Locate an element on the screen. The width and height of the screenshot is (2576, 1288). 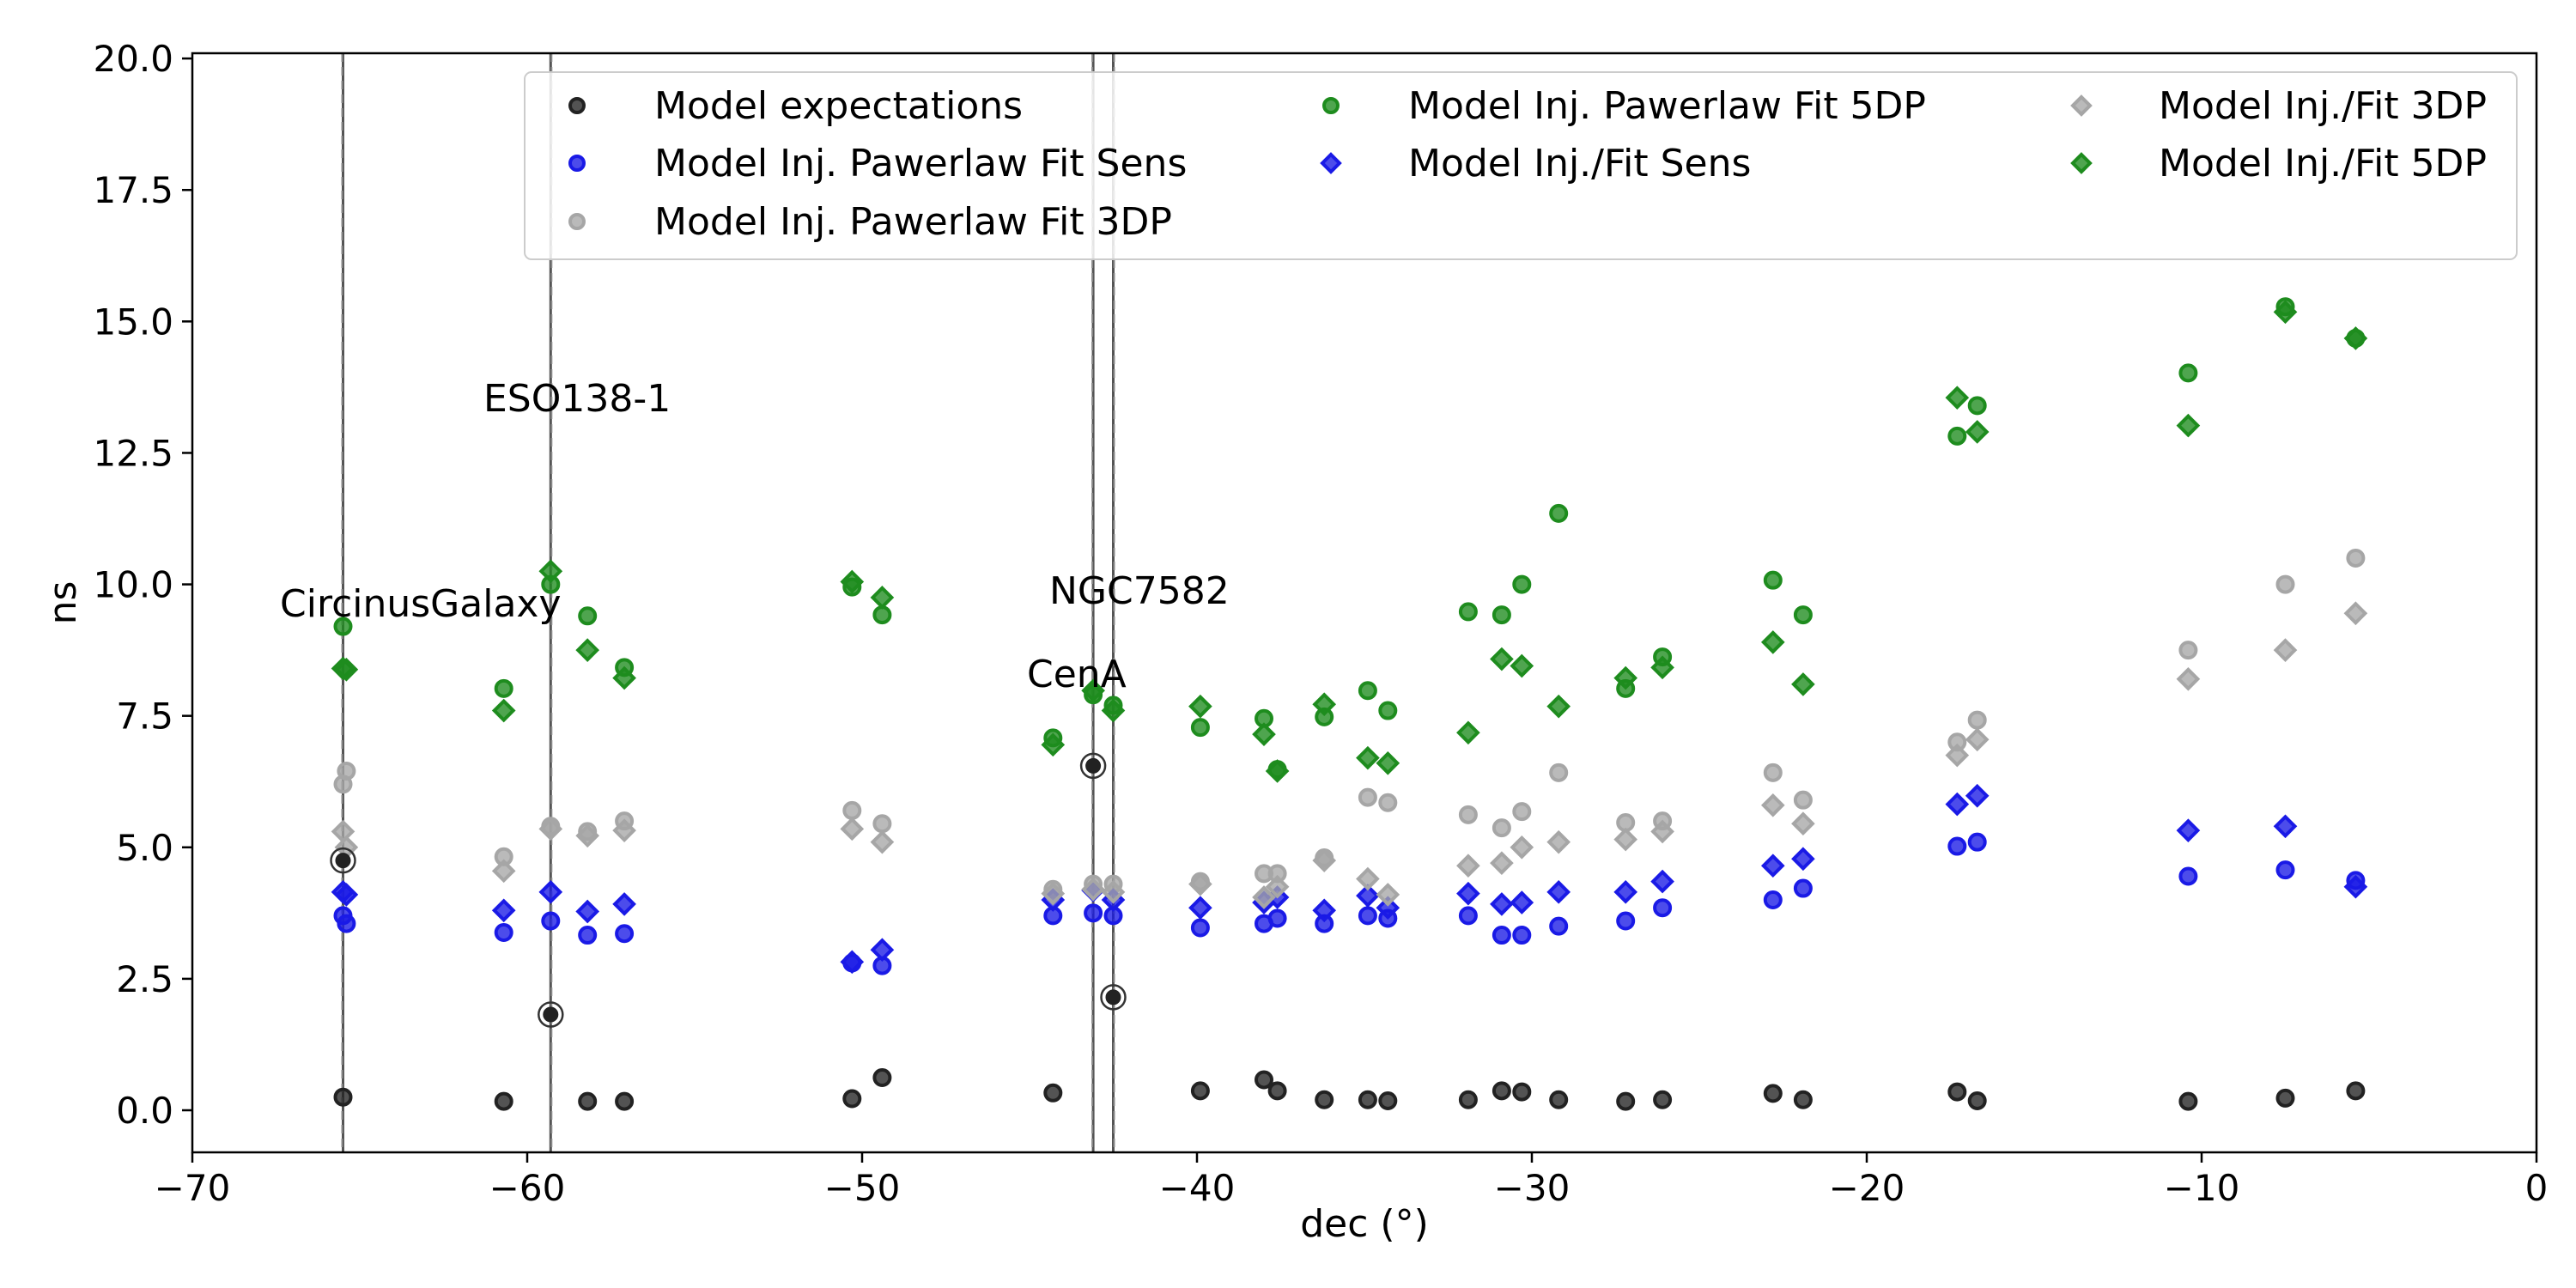
legend-item: Model Inj./Fit Sens is located at coordinates (1535, 164).